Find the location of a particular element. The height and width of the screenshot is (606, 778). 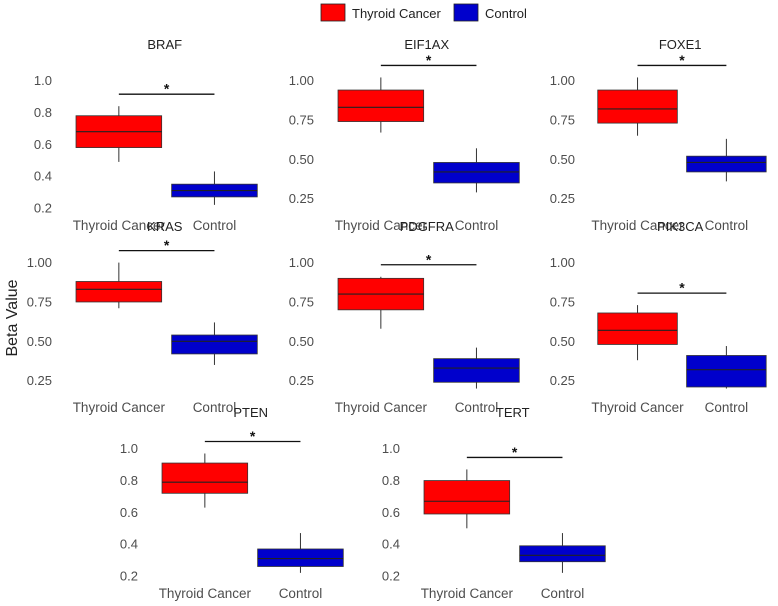

legend: Thyroid Cancer Control is located at coordinates (423, 12).